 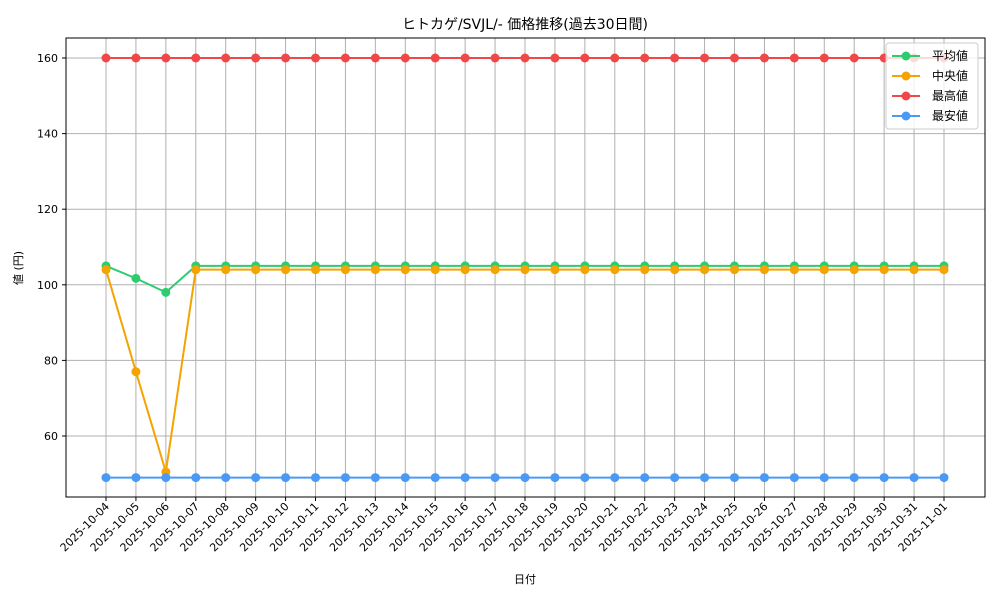 What do you see at coordinates (950, 95) in the screenshot?
I see `svg-text: 最高値` at bounding box center [950, 95].